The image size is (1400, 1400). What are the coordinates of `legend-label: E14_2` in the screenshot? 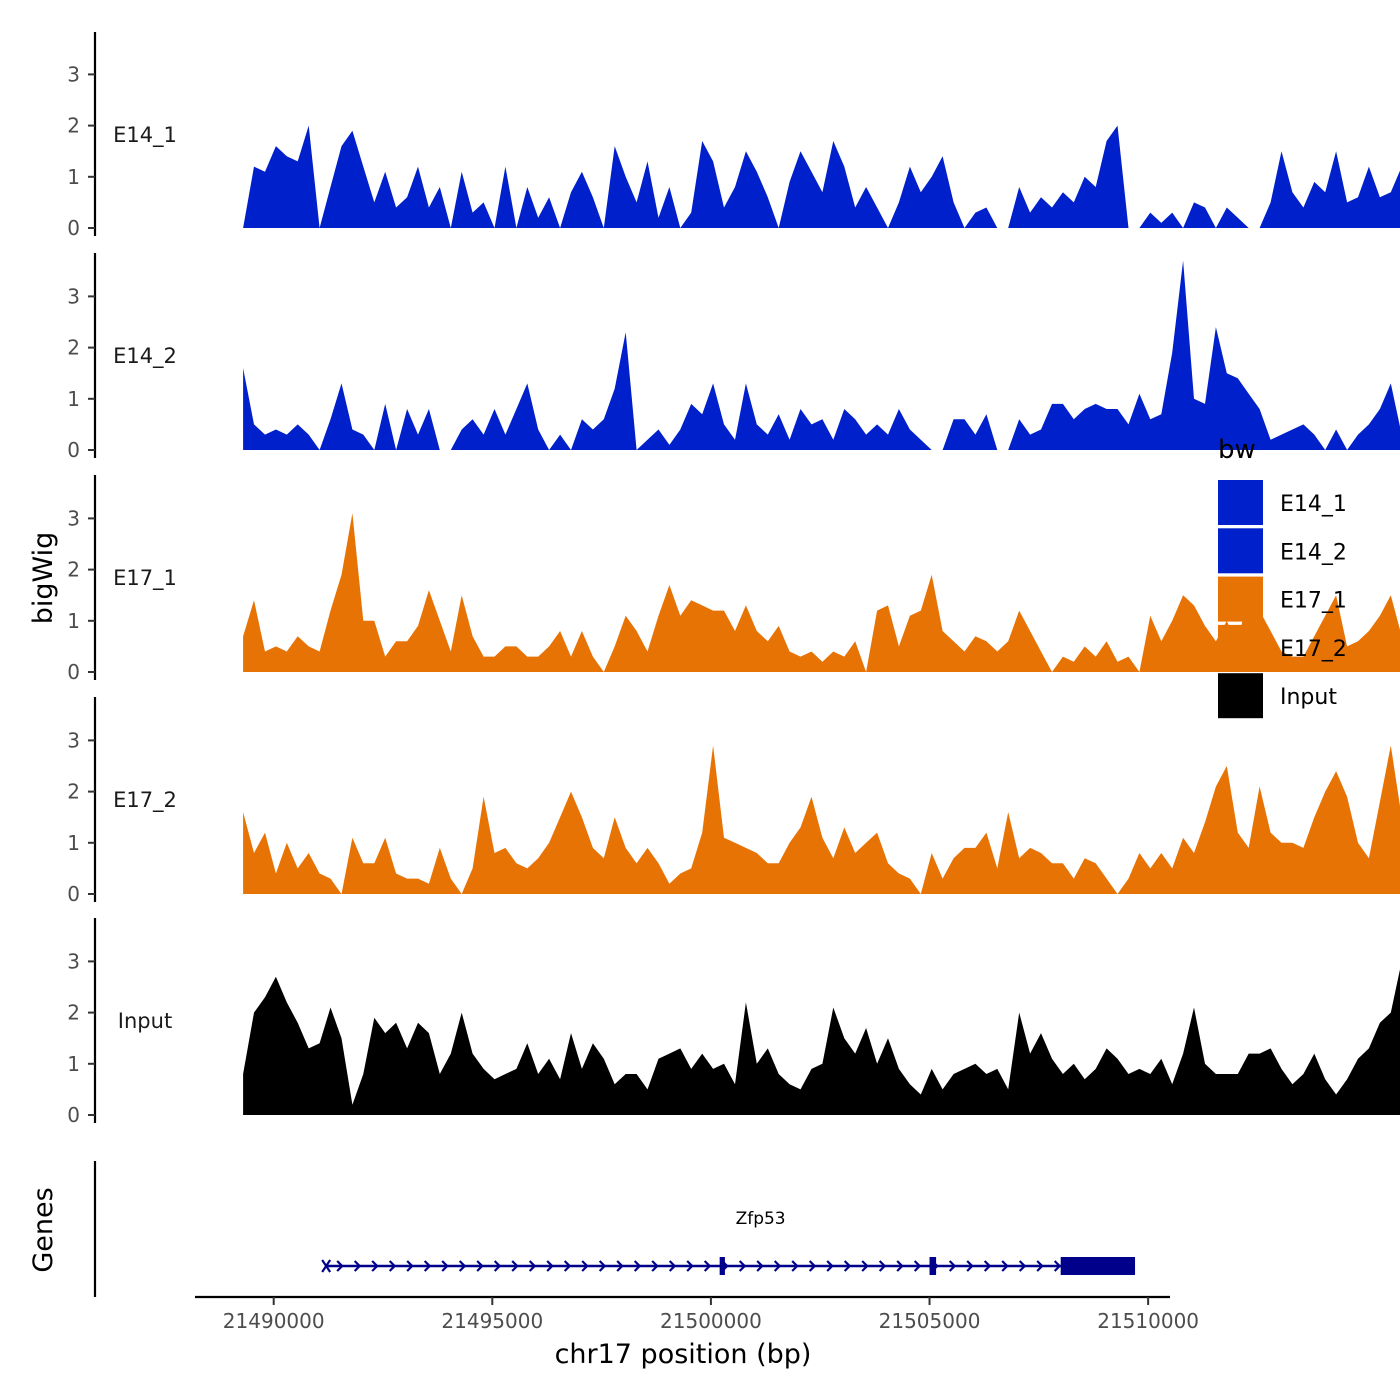 It's located at (1313, 552).